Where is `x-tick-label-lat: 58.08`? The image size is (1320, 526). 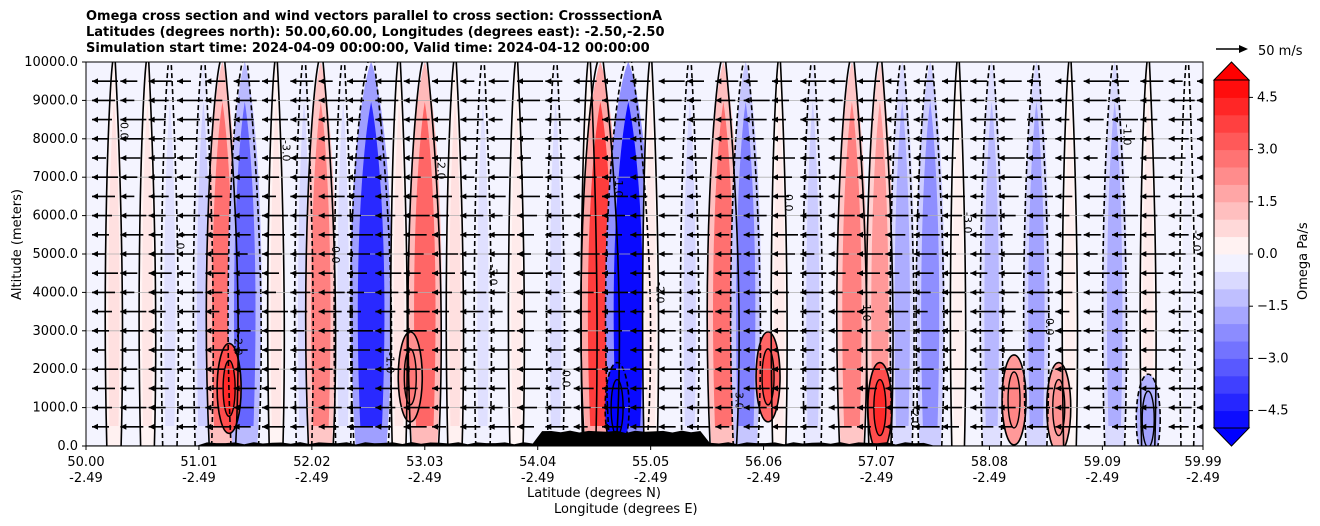
x-tick-label-lat: 58.08 is located at coordinates (989, 462).